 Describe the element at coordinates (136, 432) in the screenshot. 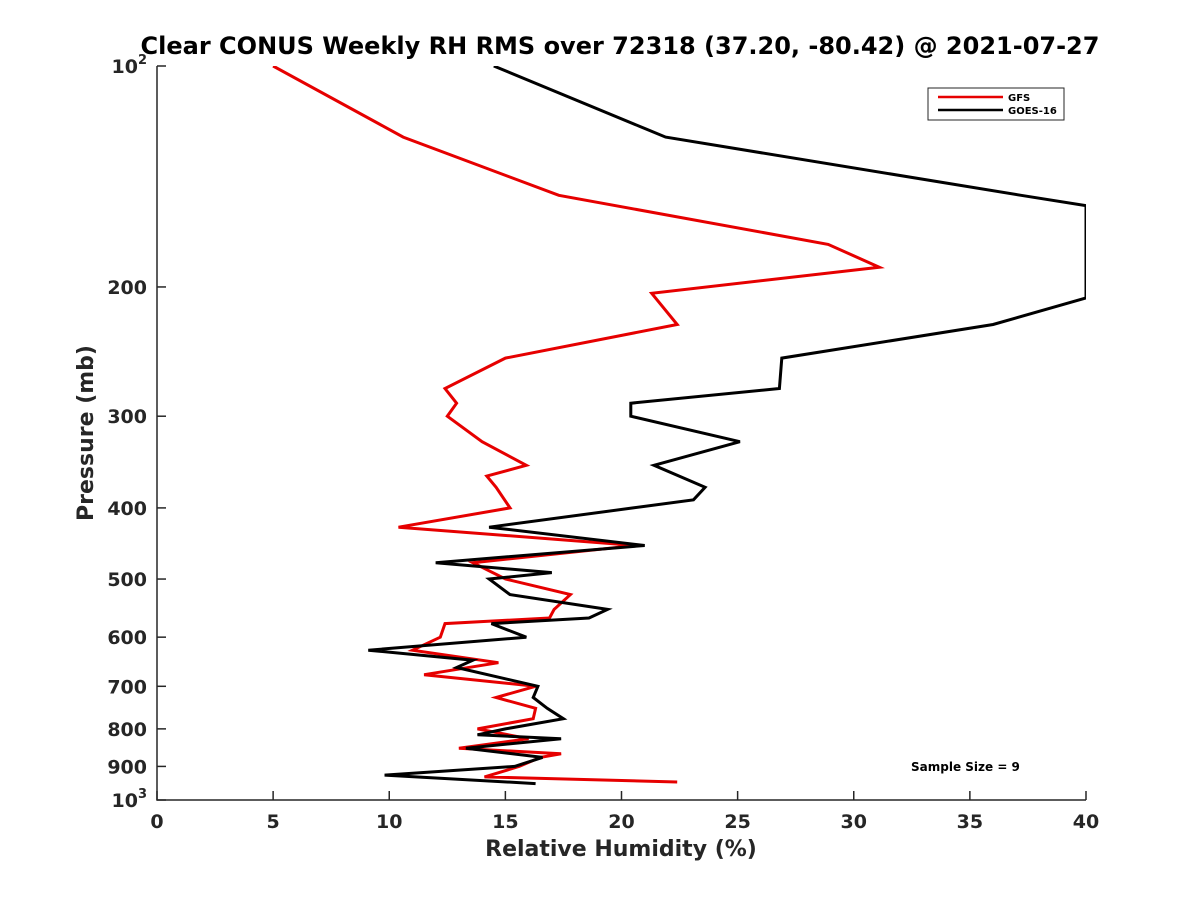

I see `y-axis: 10² 200 300 400 500 600 700 800 900 10³` at that location.